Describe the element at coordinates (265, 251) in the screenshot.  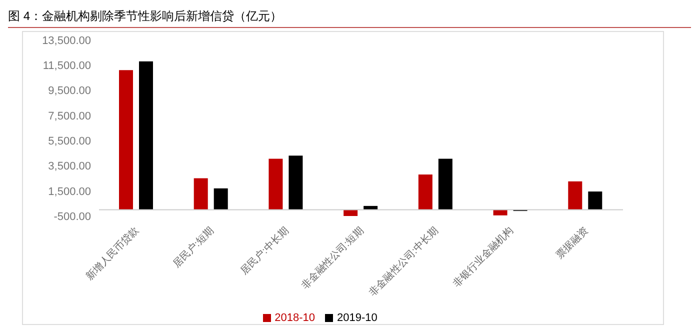
I see `x-tick-label: 居民户:中长期` at that location.